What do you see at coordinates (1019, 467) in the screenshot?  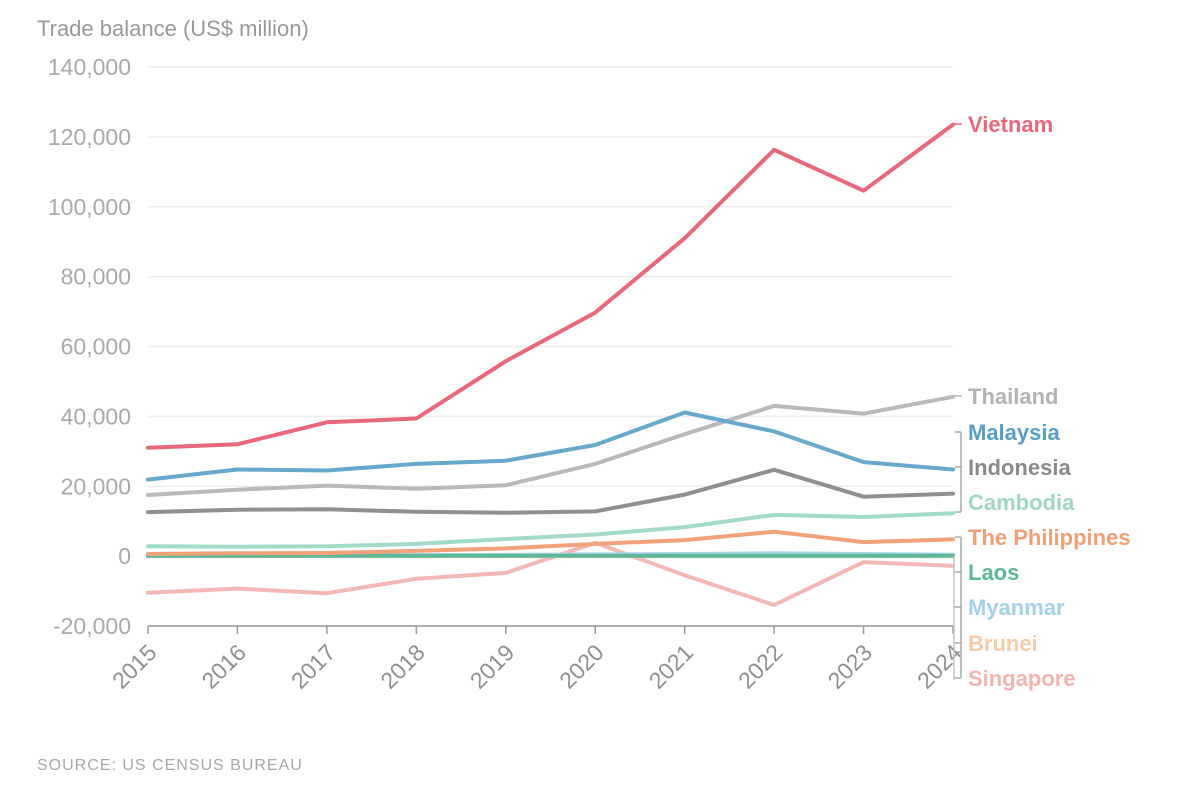 I see `legend-label-indonesia: Indonesia` at bounding box center [1019, 467].